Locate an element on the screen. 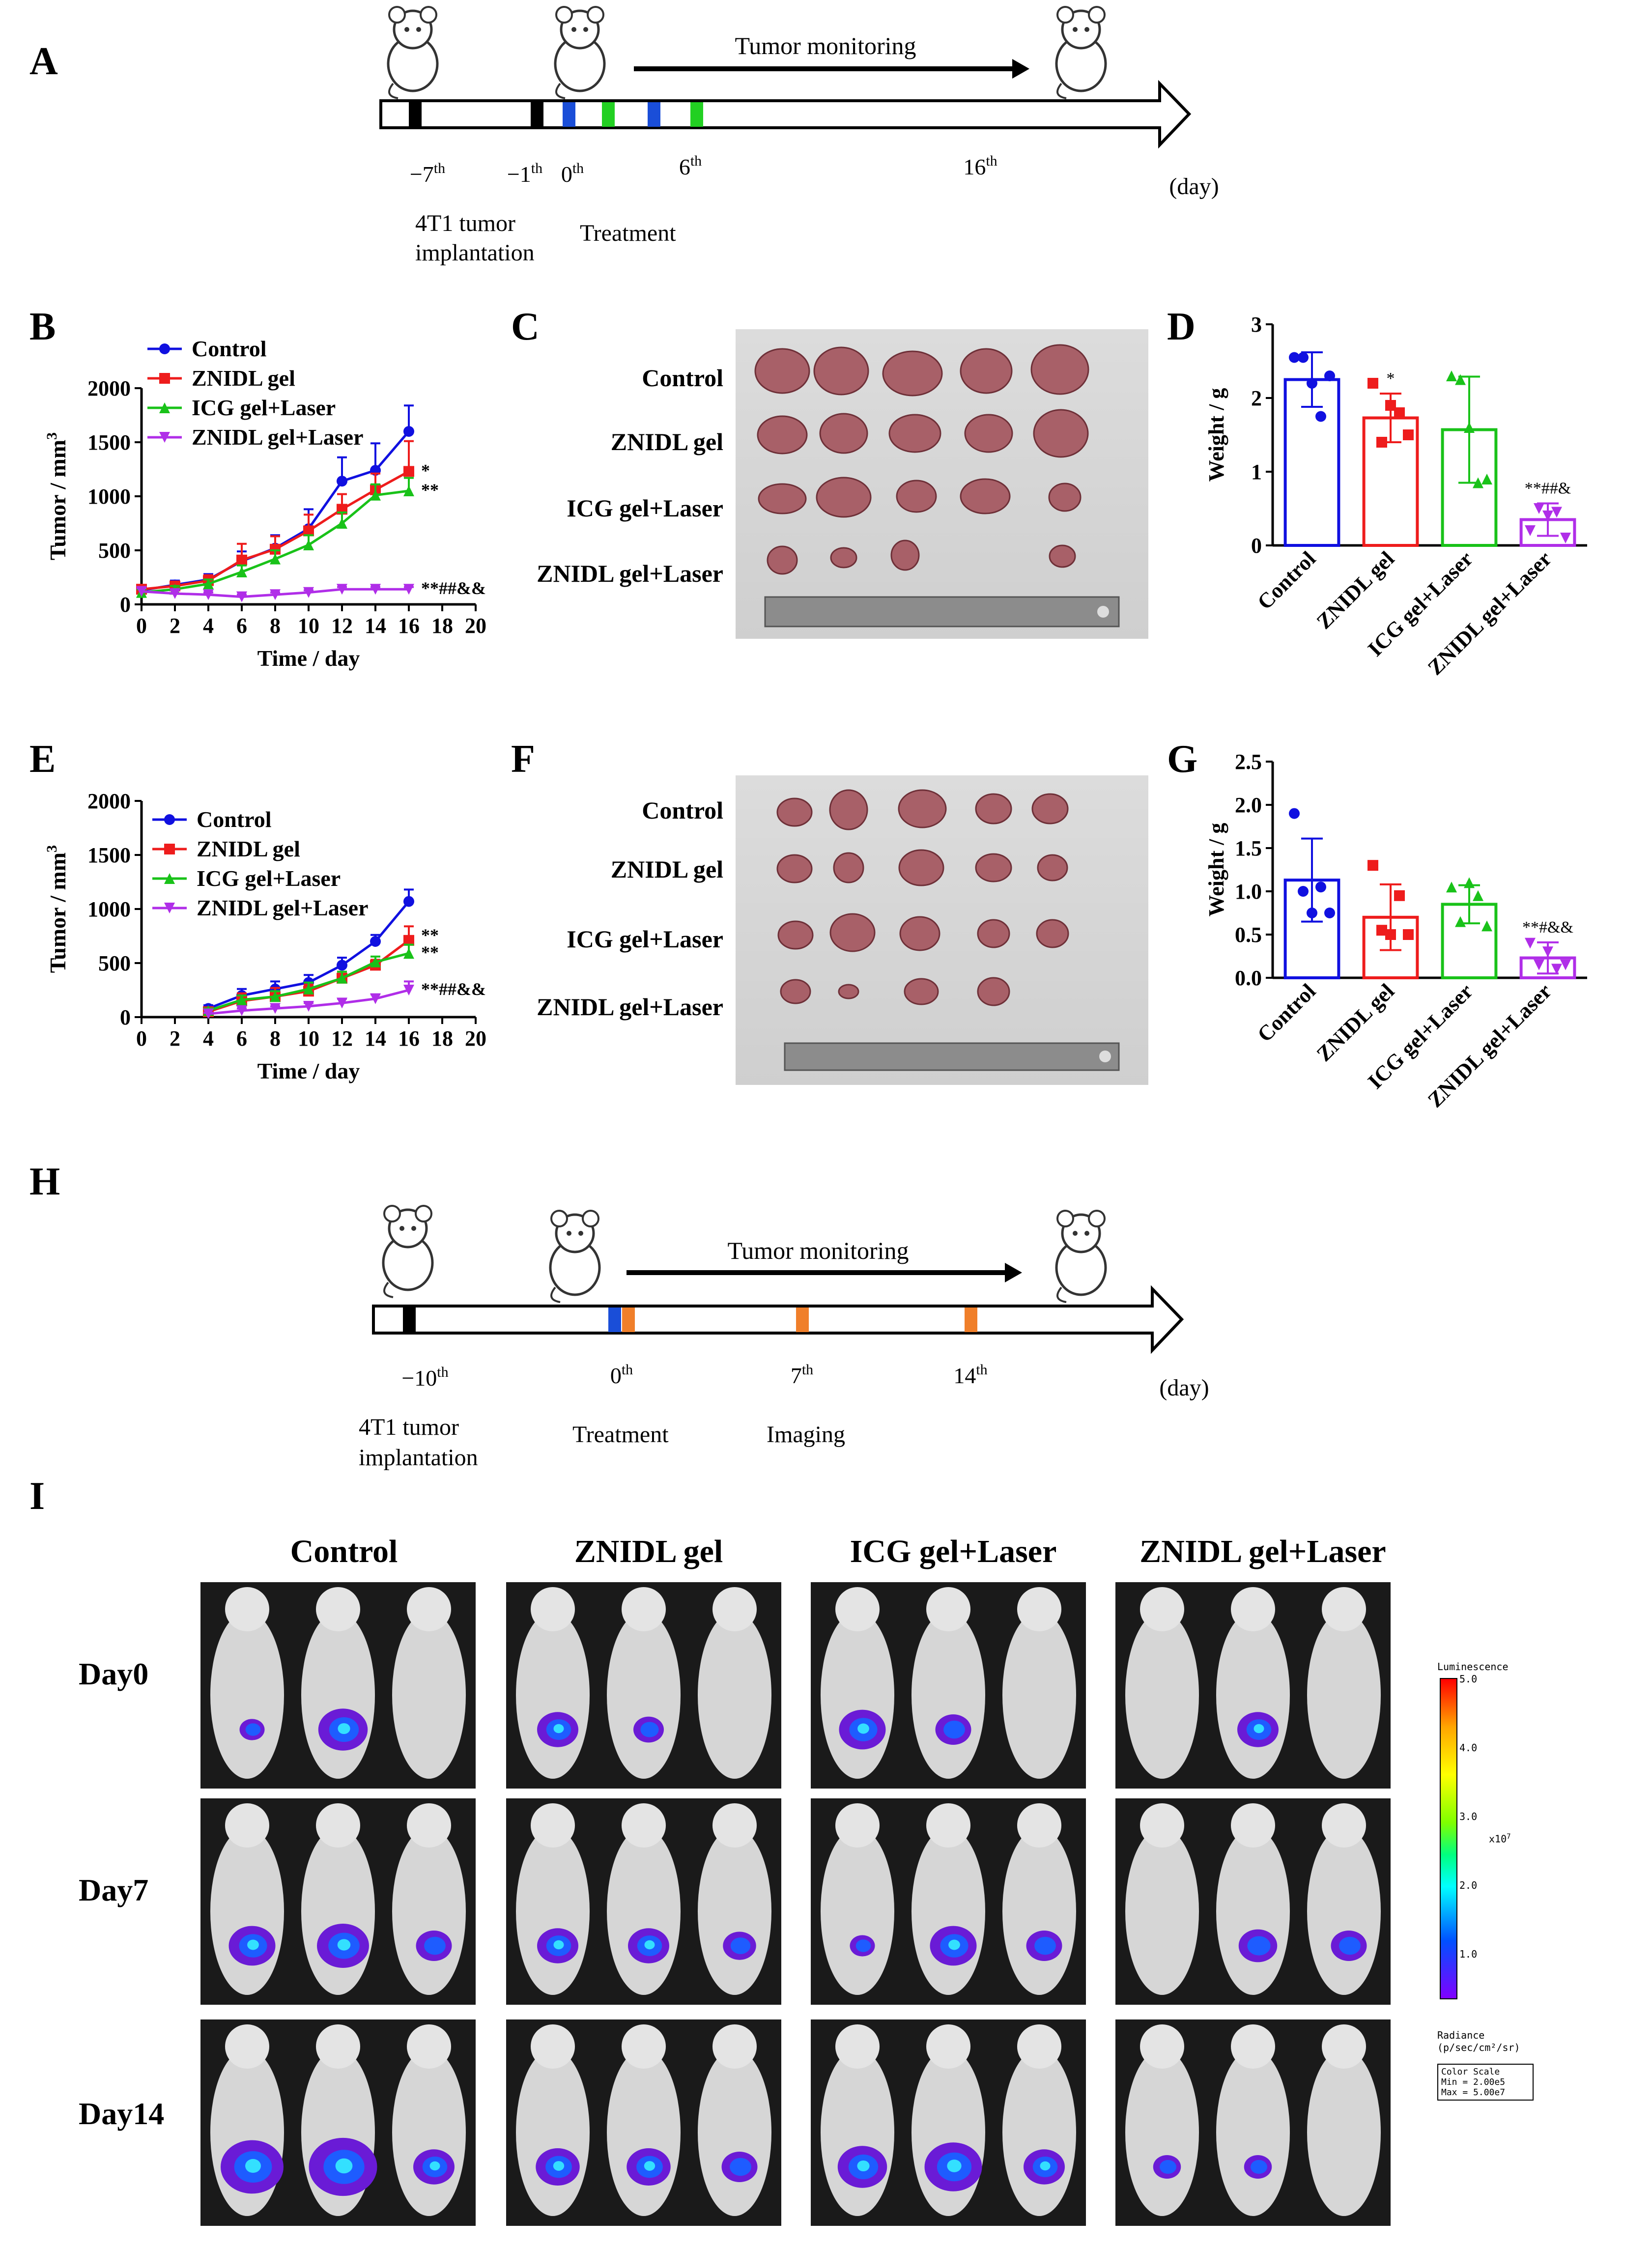 The image size is (1652, 2246). panel-label-h: H is located at coordinates (44, 1181).